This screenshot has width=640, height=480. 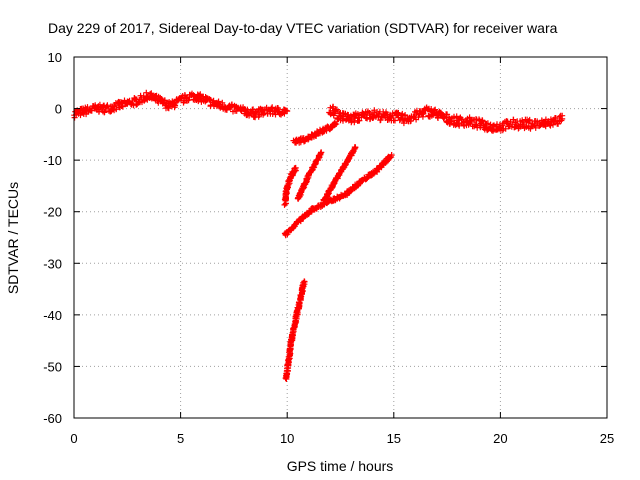 I want to click on x-tick-label: 5, so click(x=180, y=438).